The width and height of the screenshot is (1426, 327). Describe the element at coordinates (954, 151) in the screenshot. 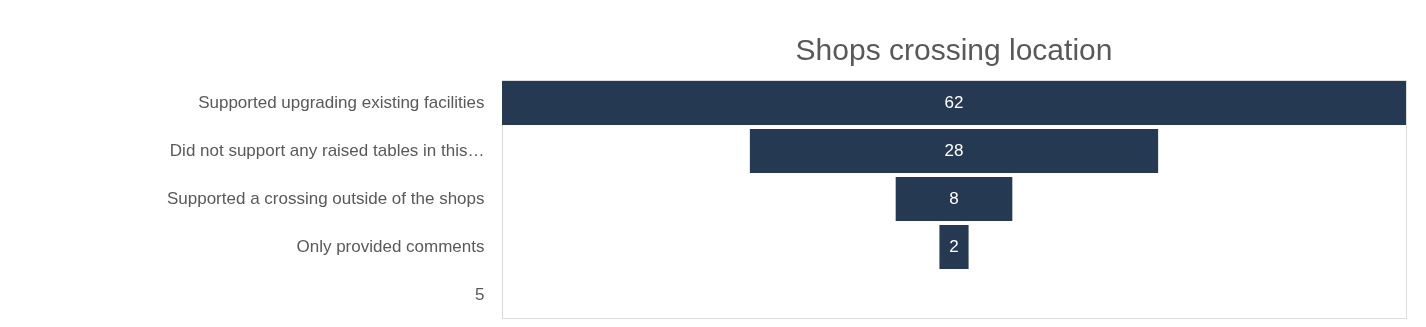

I see `data-label: 28` at that location.